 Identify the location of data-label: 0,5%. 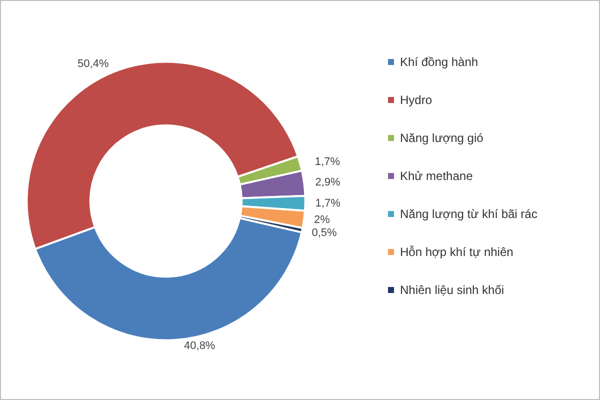
(324, 233).